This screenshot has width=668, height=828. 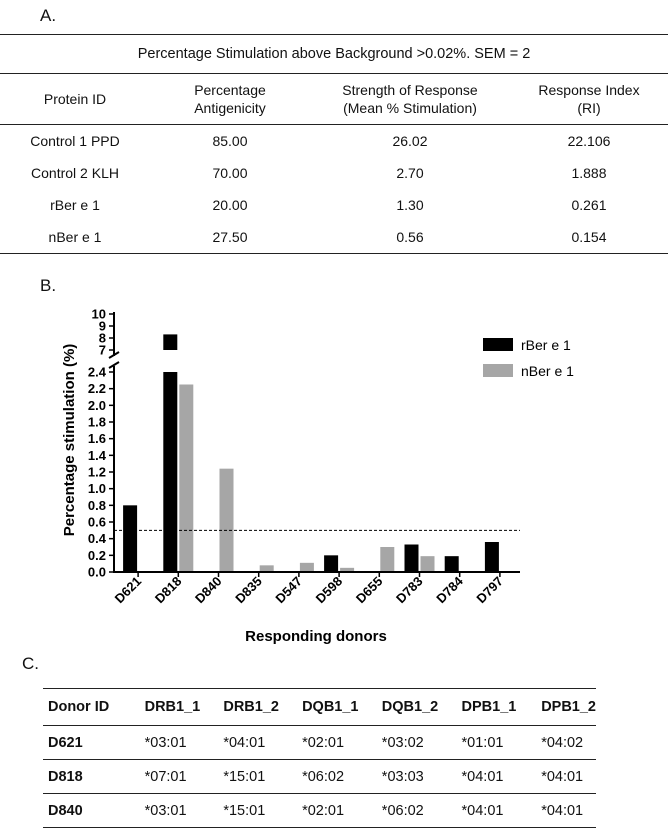 What do you see at coordinates (128, 590) in the screenshot?
I see `x-tick-label: D621` at bounding box center [128, 590].